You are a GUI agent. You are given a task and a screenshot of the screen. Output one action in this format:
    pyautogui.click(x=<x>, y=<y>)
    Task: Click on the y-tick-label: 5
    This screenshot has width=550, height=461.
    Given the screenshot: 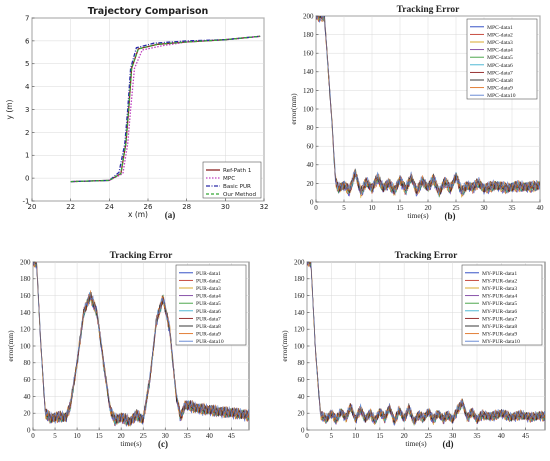 What is the action you would take?
    pyautogui.click(x=27, y=64)
    